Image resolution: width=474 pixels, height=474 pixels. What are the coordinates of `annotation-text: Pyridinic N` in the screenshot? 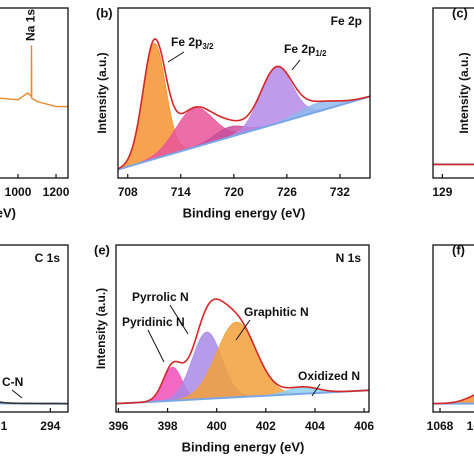 It's located at (153, 322).